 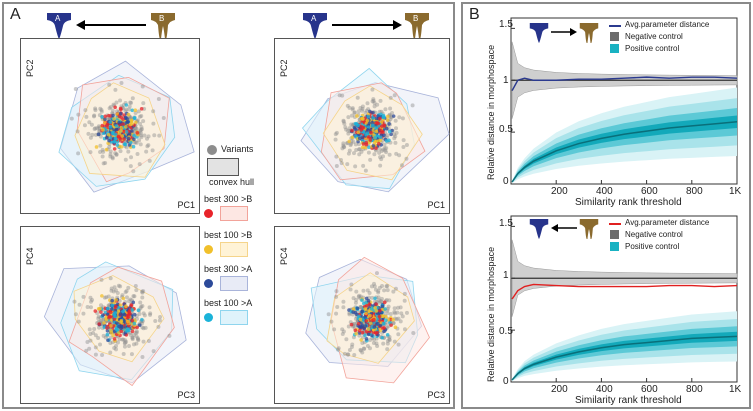 What do you see at coordinates (506, 24) in the screenshot?
I see `ytick: 1.5` at bounding box center [506, 24].